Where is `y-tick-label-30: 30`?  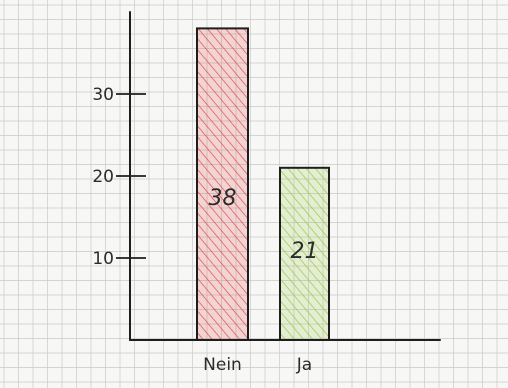
y-tick-label-30: 30 is located at coordinates (103, 95).